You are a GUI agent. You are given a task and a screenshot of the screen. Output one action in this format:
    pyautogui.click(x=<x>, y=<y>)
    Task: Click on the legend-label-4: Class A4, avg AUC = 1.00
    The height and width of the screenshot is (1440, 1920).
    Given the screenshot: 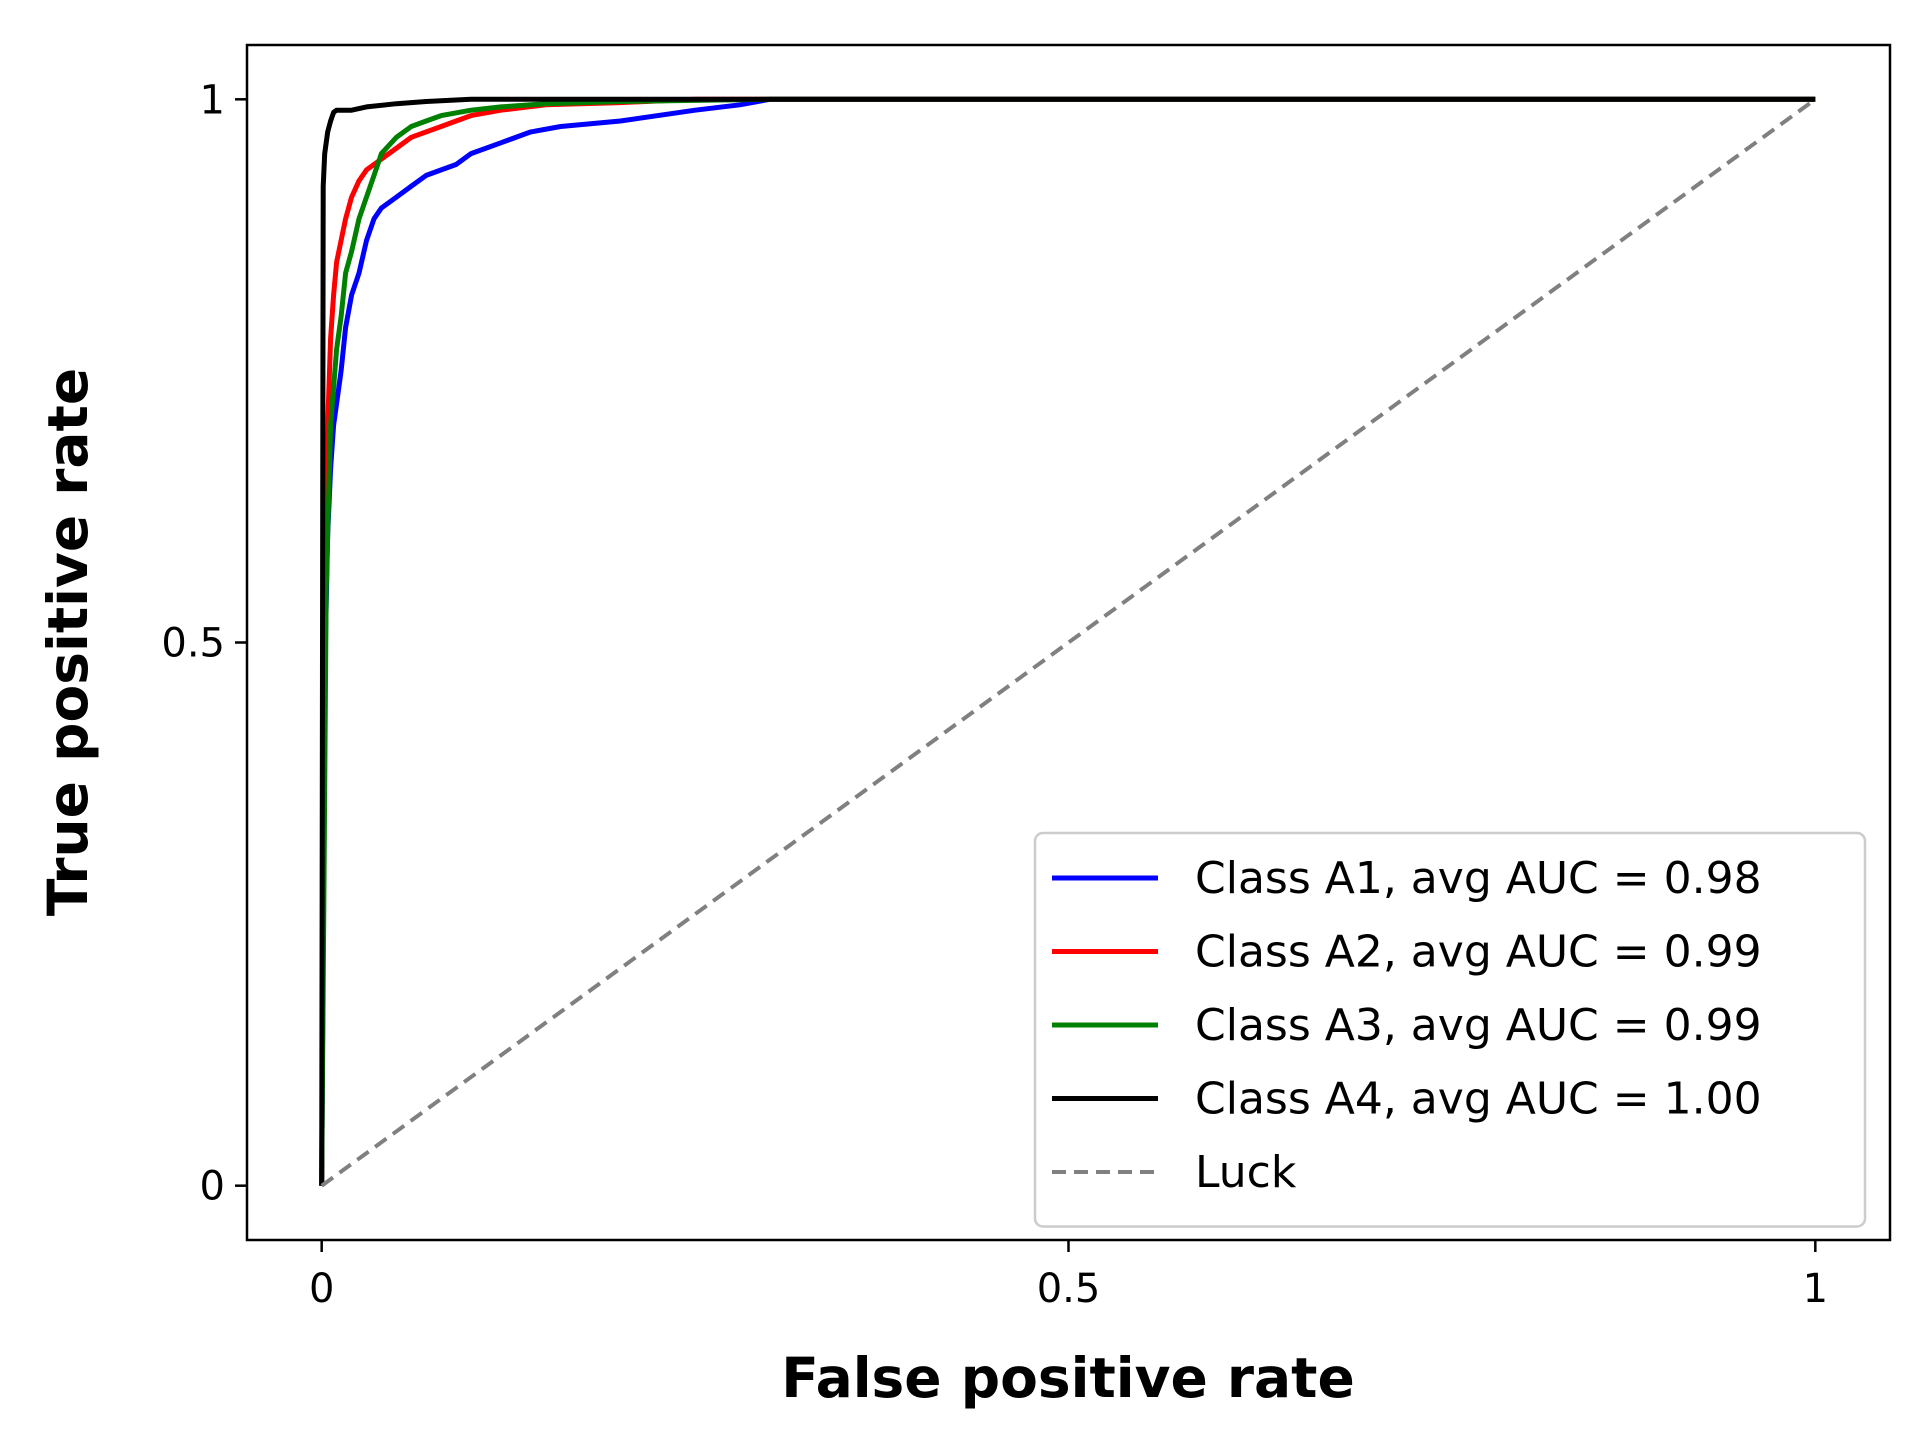 What is the action you would take?
    pyautogui.click(x=1478, y=1099)
    